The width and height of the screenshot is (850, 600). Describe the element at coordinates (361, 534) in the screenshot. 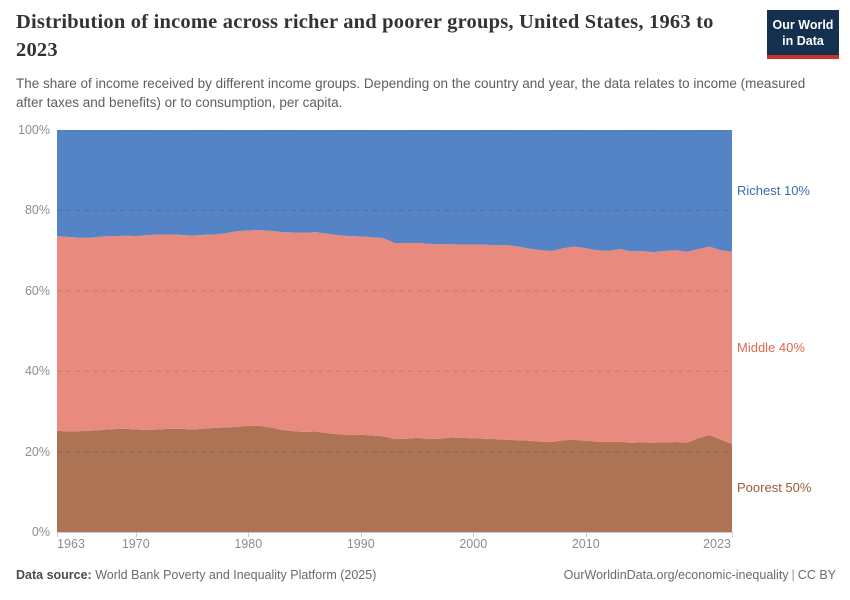

I see `x-tick-mark-1990` at that location.